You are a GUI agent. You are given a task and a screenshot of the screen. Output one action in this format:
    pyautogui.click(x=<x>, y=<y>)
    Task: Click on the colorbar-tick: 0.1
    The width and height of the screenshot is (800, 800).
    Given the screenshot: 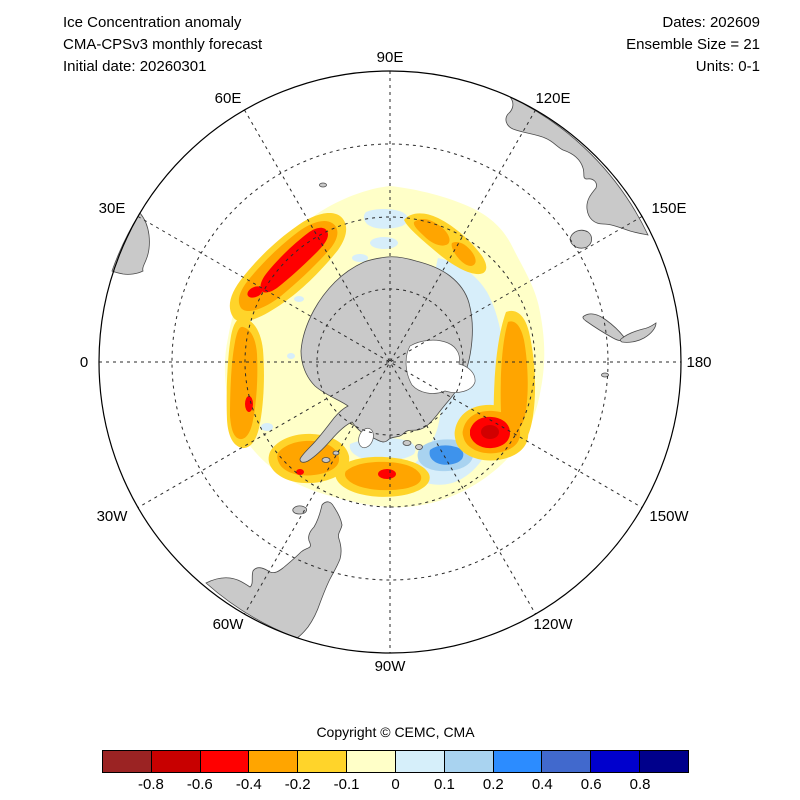 What is the action you would take?
    pyautogui.click(x=444, y=784)
    